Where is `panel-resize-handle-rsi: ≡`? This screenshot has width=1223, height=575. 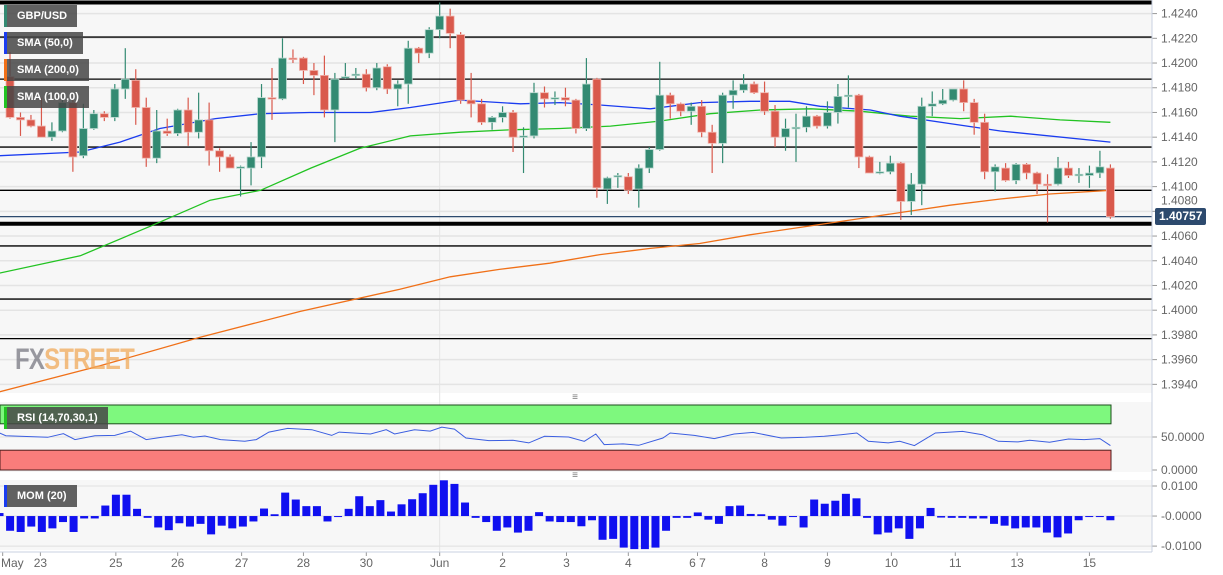 panel-resize-handle-rsi: ≡ is located at coordinates (575, 397).